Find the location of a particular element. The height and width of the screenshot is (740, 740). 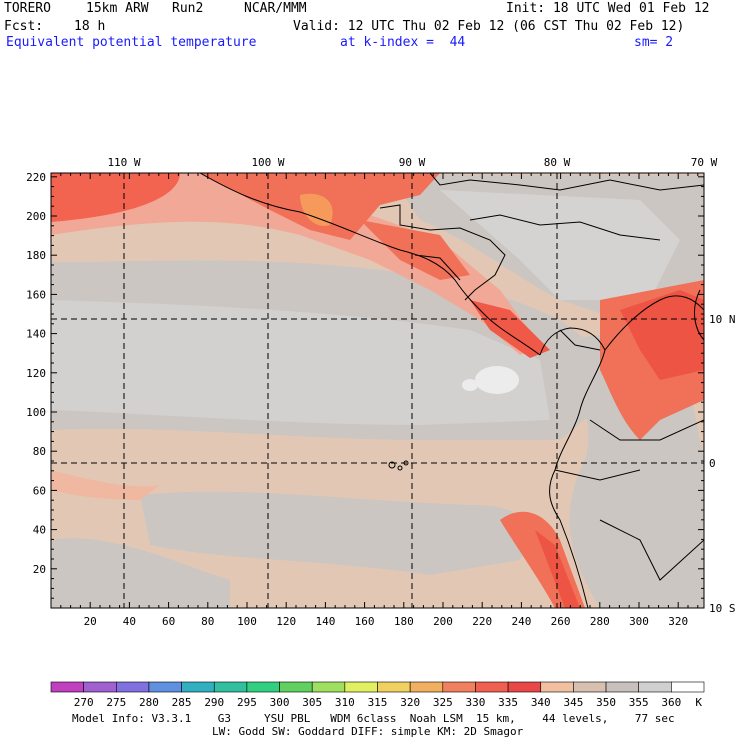

x-tick-label: 300 is located at coordinates (639, 621).